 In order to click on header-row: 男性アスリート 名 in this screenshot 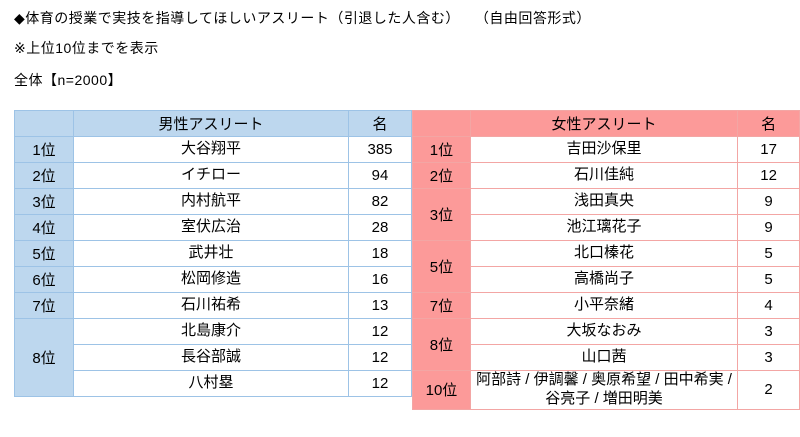, I will do `click(213, 123)`.